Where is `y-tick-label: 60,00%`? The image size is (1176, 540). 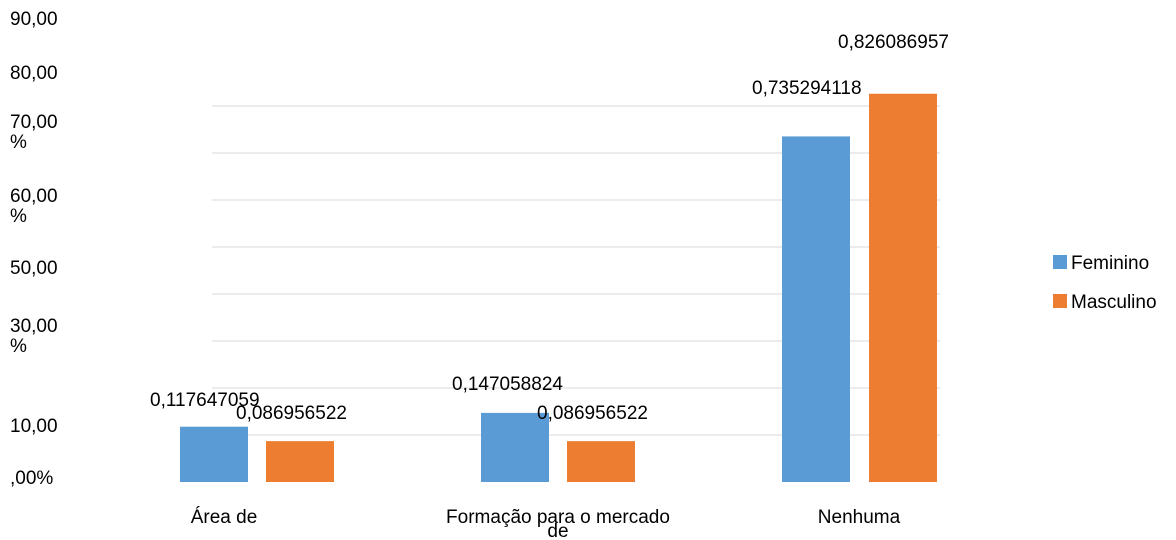 y-tick-label: 60,00% is located at coordinates (34, 206).